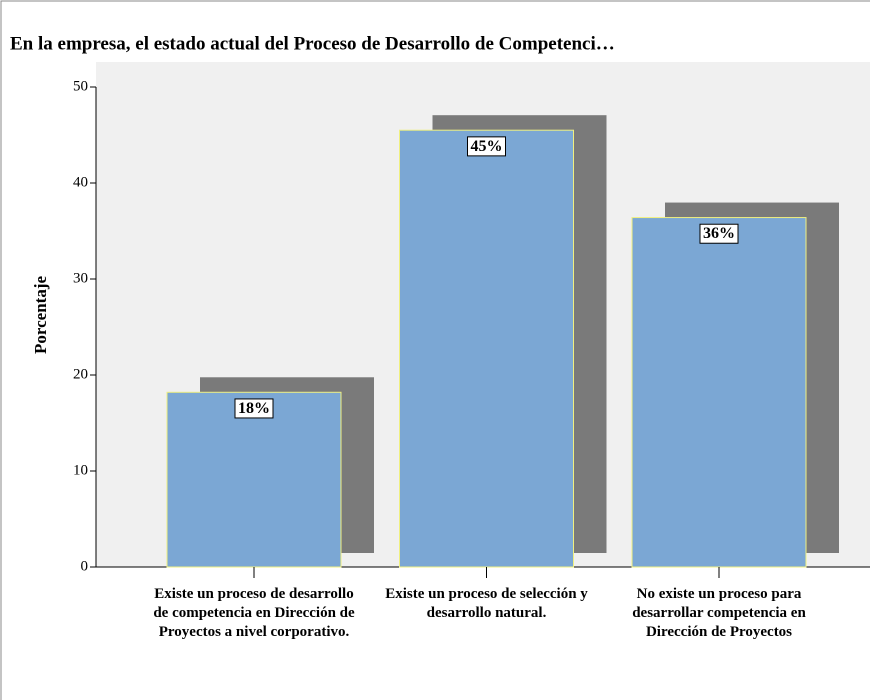  Describe the element at coordinates (80, 86) in the screenshot. I see `y-tick-label: 50` at that location.